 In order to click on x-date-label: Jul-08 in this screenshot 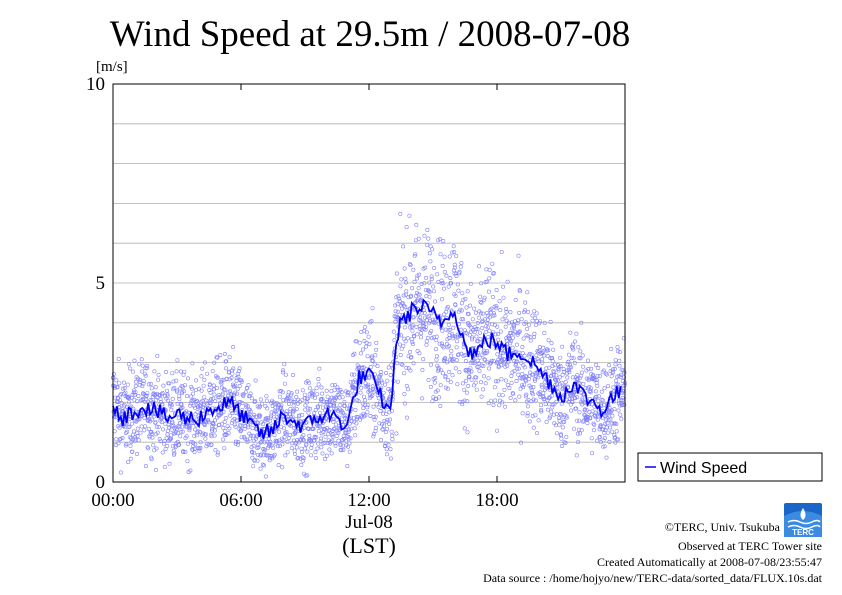, I will do `click(369, 522)`.